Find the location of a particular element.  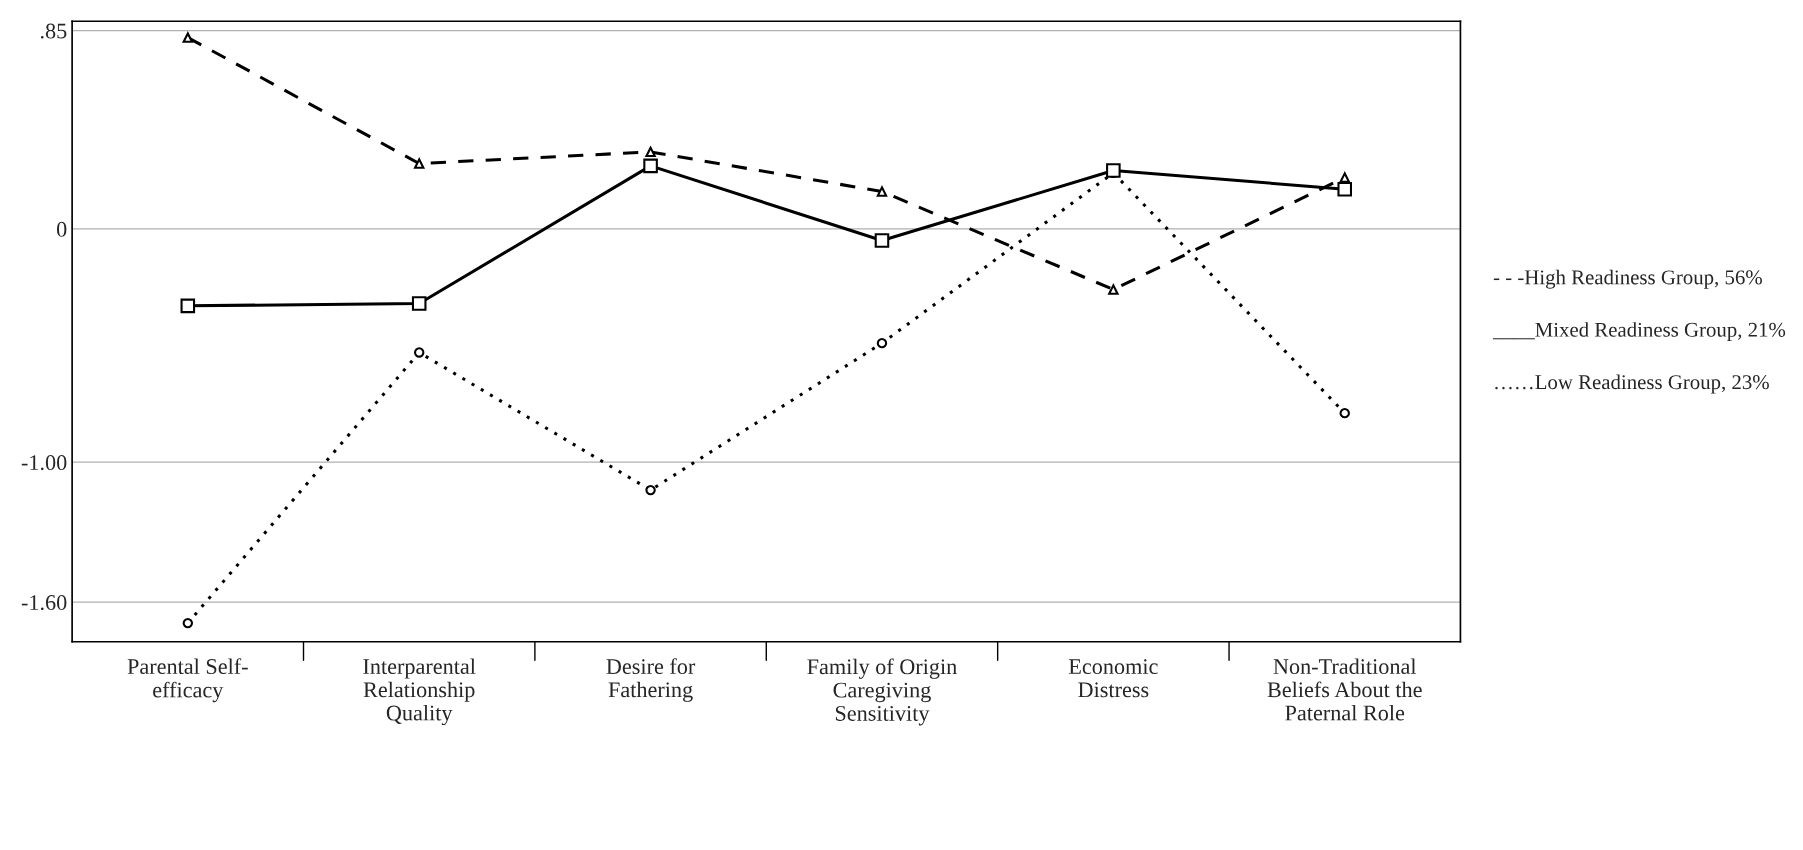

x-tick-label: Desire for Fathering is located at coordinates (651, 680).